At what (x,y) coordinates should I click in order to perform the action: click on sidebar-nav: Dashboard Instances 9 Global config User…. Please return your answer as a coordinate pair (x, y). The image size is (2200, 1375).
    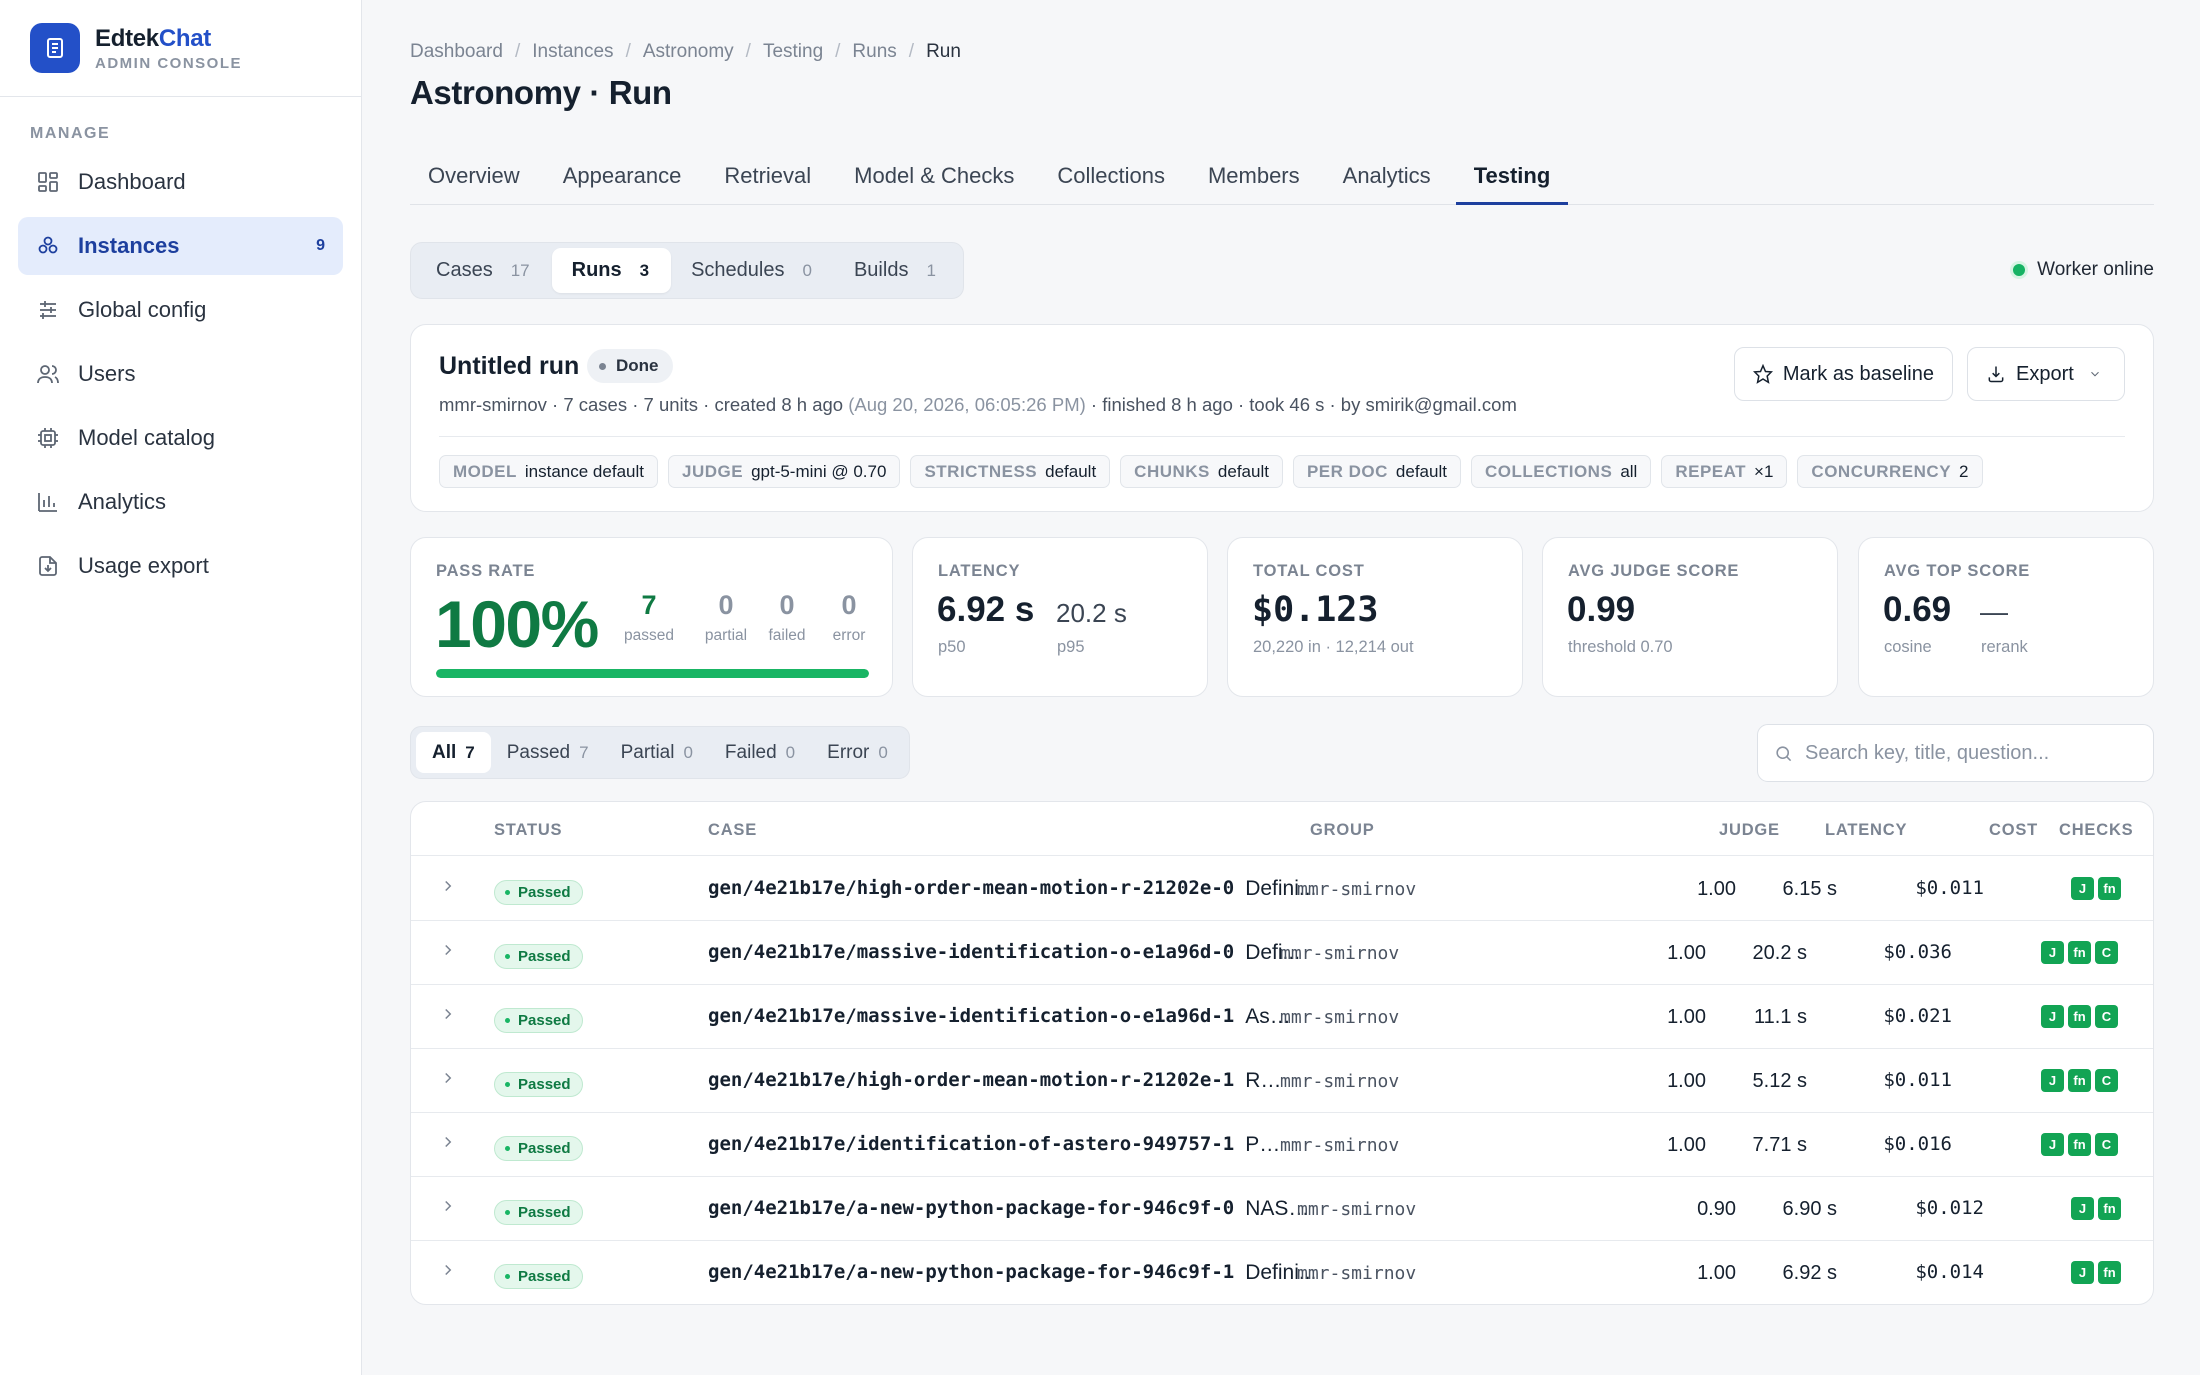
    Looking at the image, I should click on (180, 374).